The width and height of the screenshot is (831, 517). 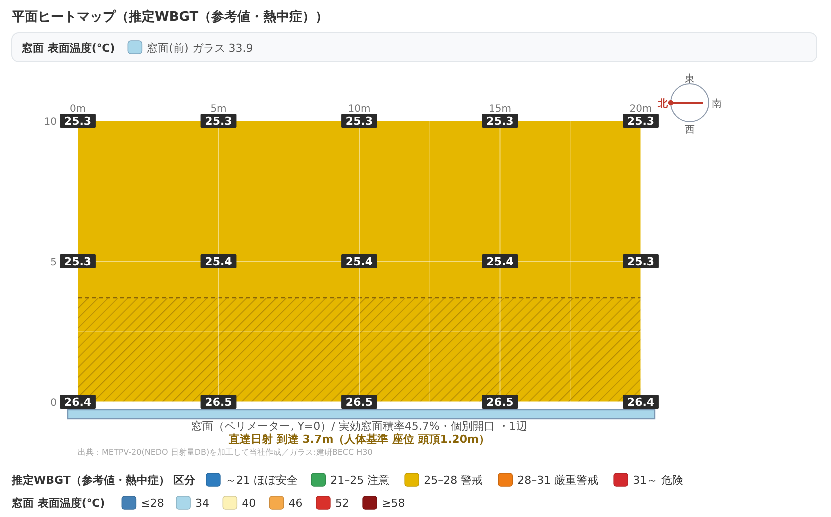 I want to click on y-tick-label: 5, so click(x=53, y=263).